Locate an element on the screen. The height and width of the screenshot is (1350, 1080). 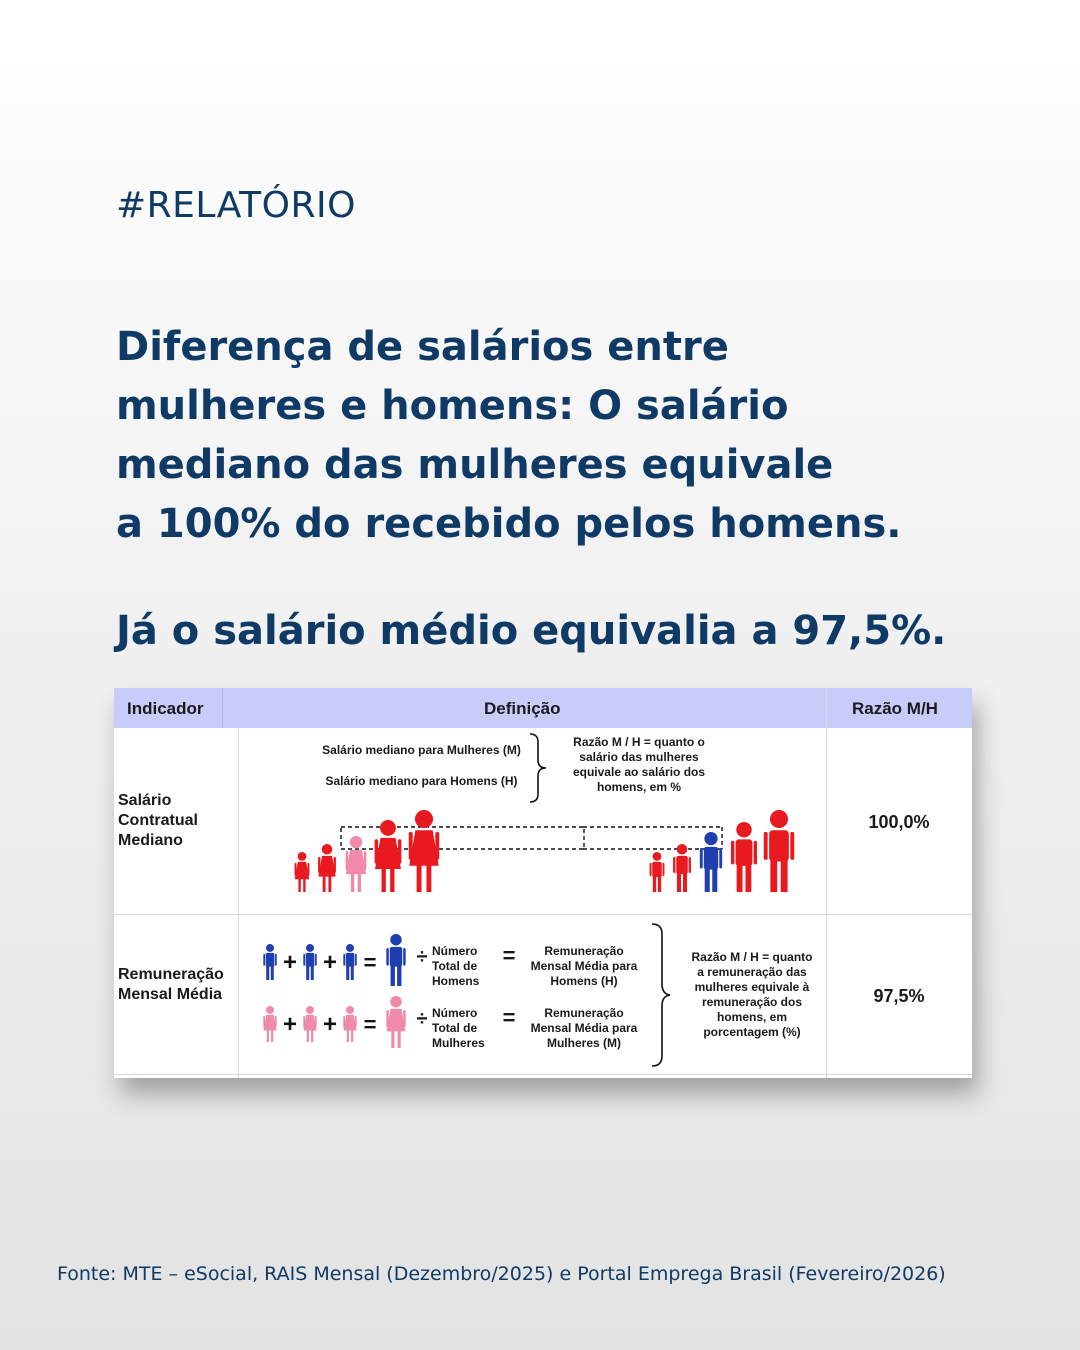
headline-line: Diferença de salários entre is located at coordinates (422, 347).